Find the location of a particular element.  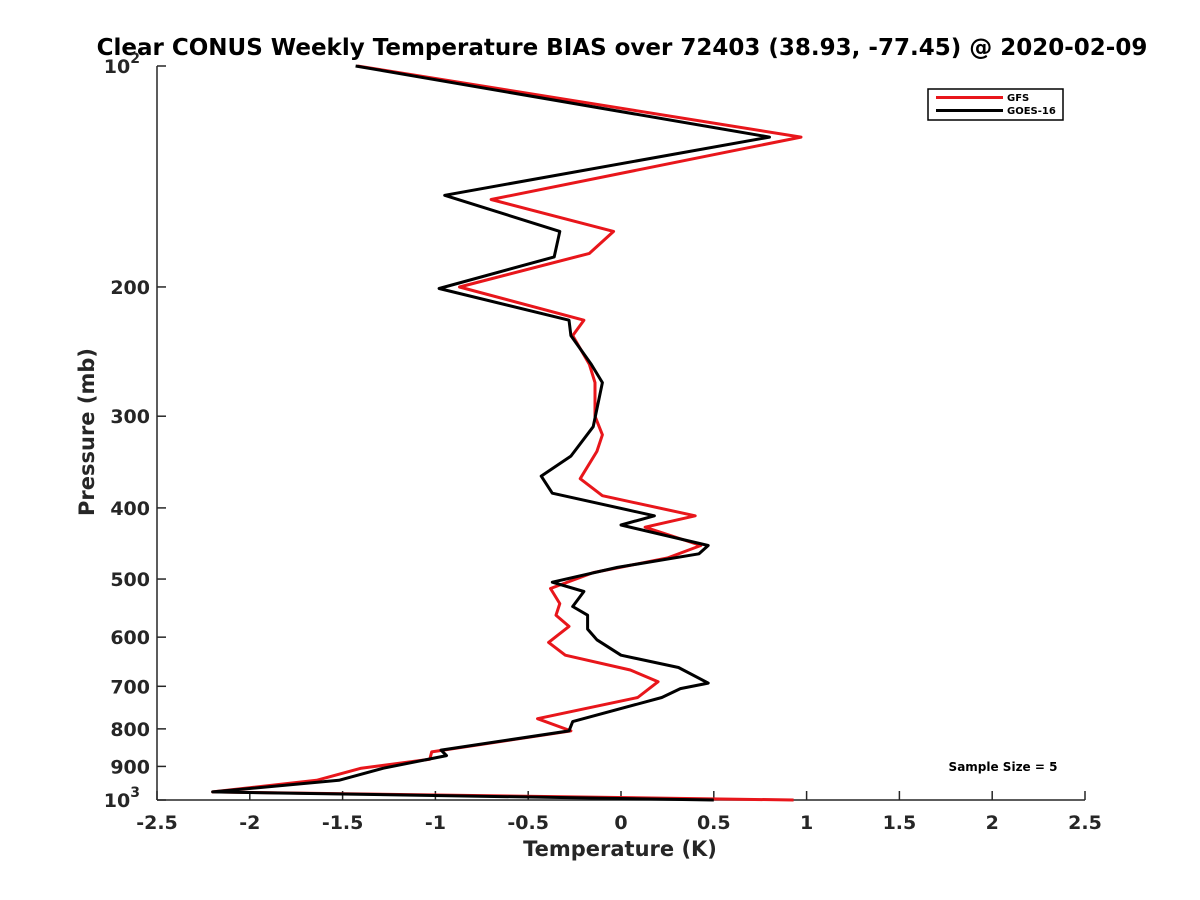

y-tick-label: 200 is located at coordinates (130, 288).